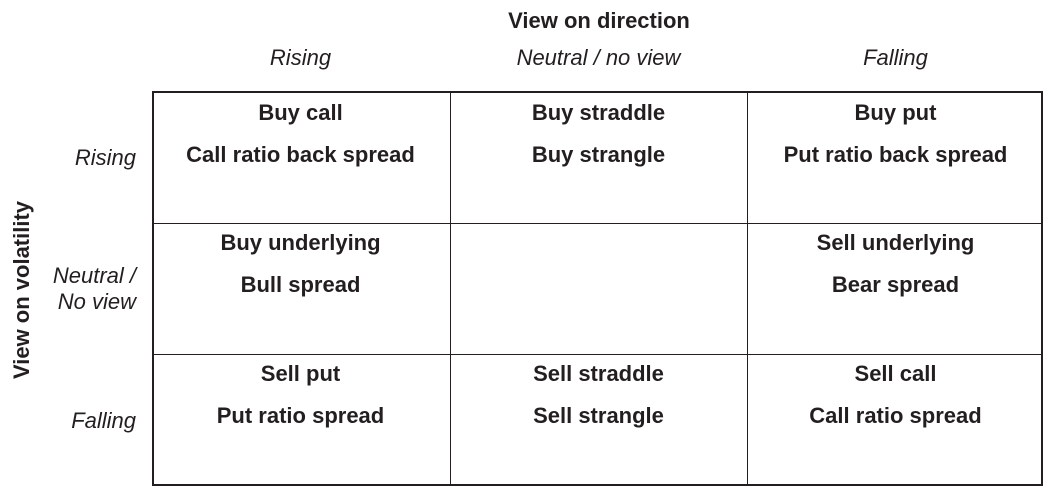  I want to click on cell-vol-neutral-dir-falling: Sell underlying Bear spread, so click(895, 264).